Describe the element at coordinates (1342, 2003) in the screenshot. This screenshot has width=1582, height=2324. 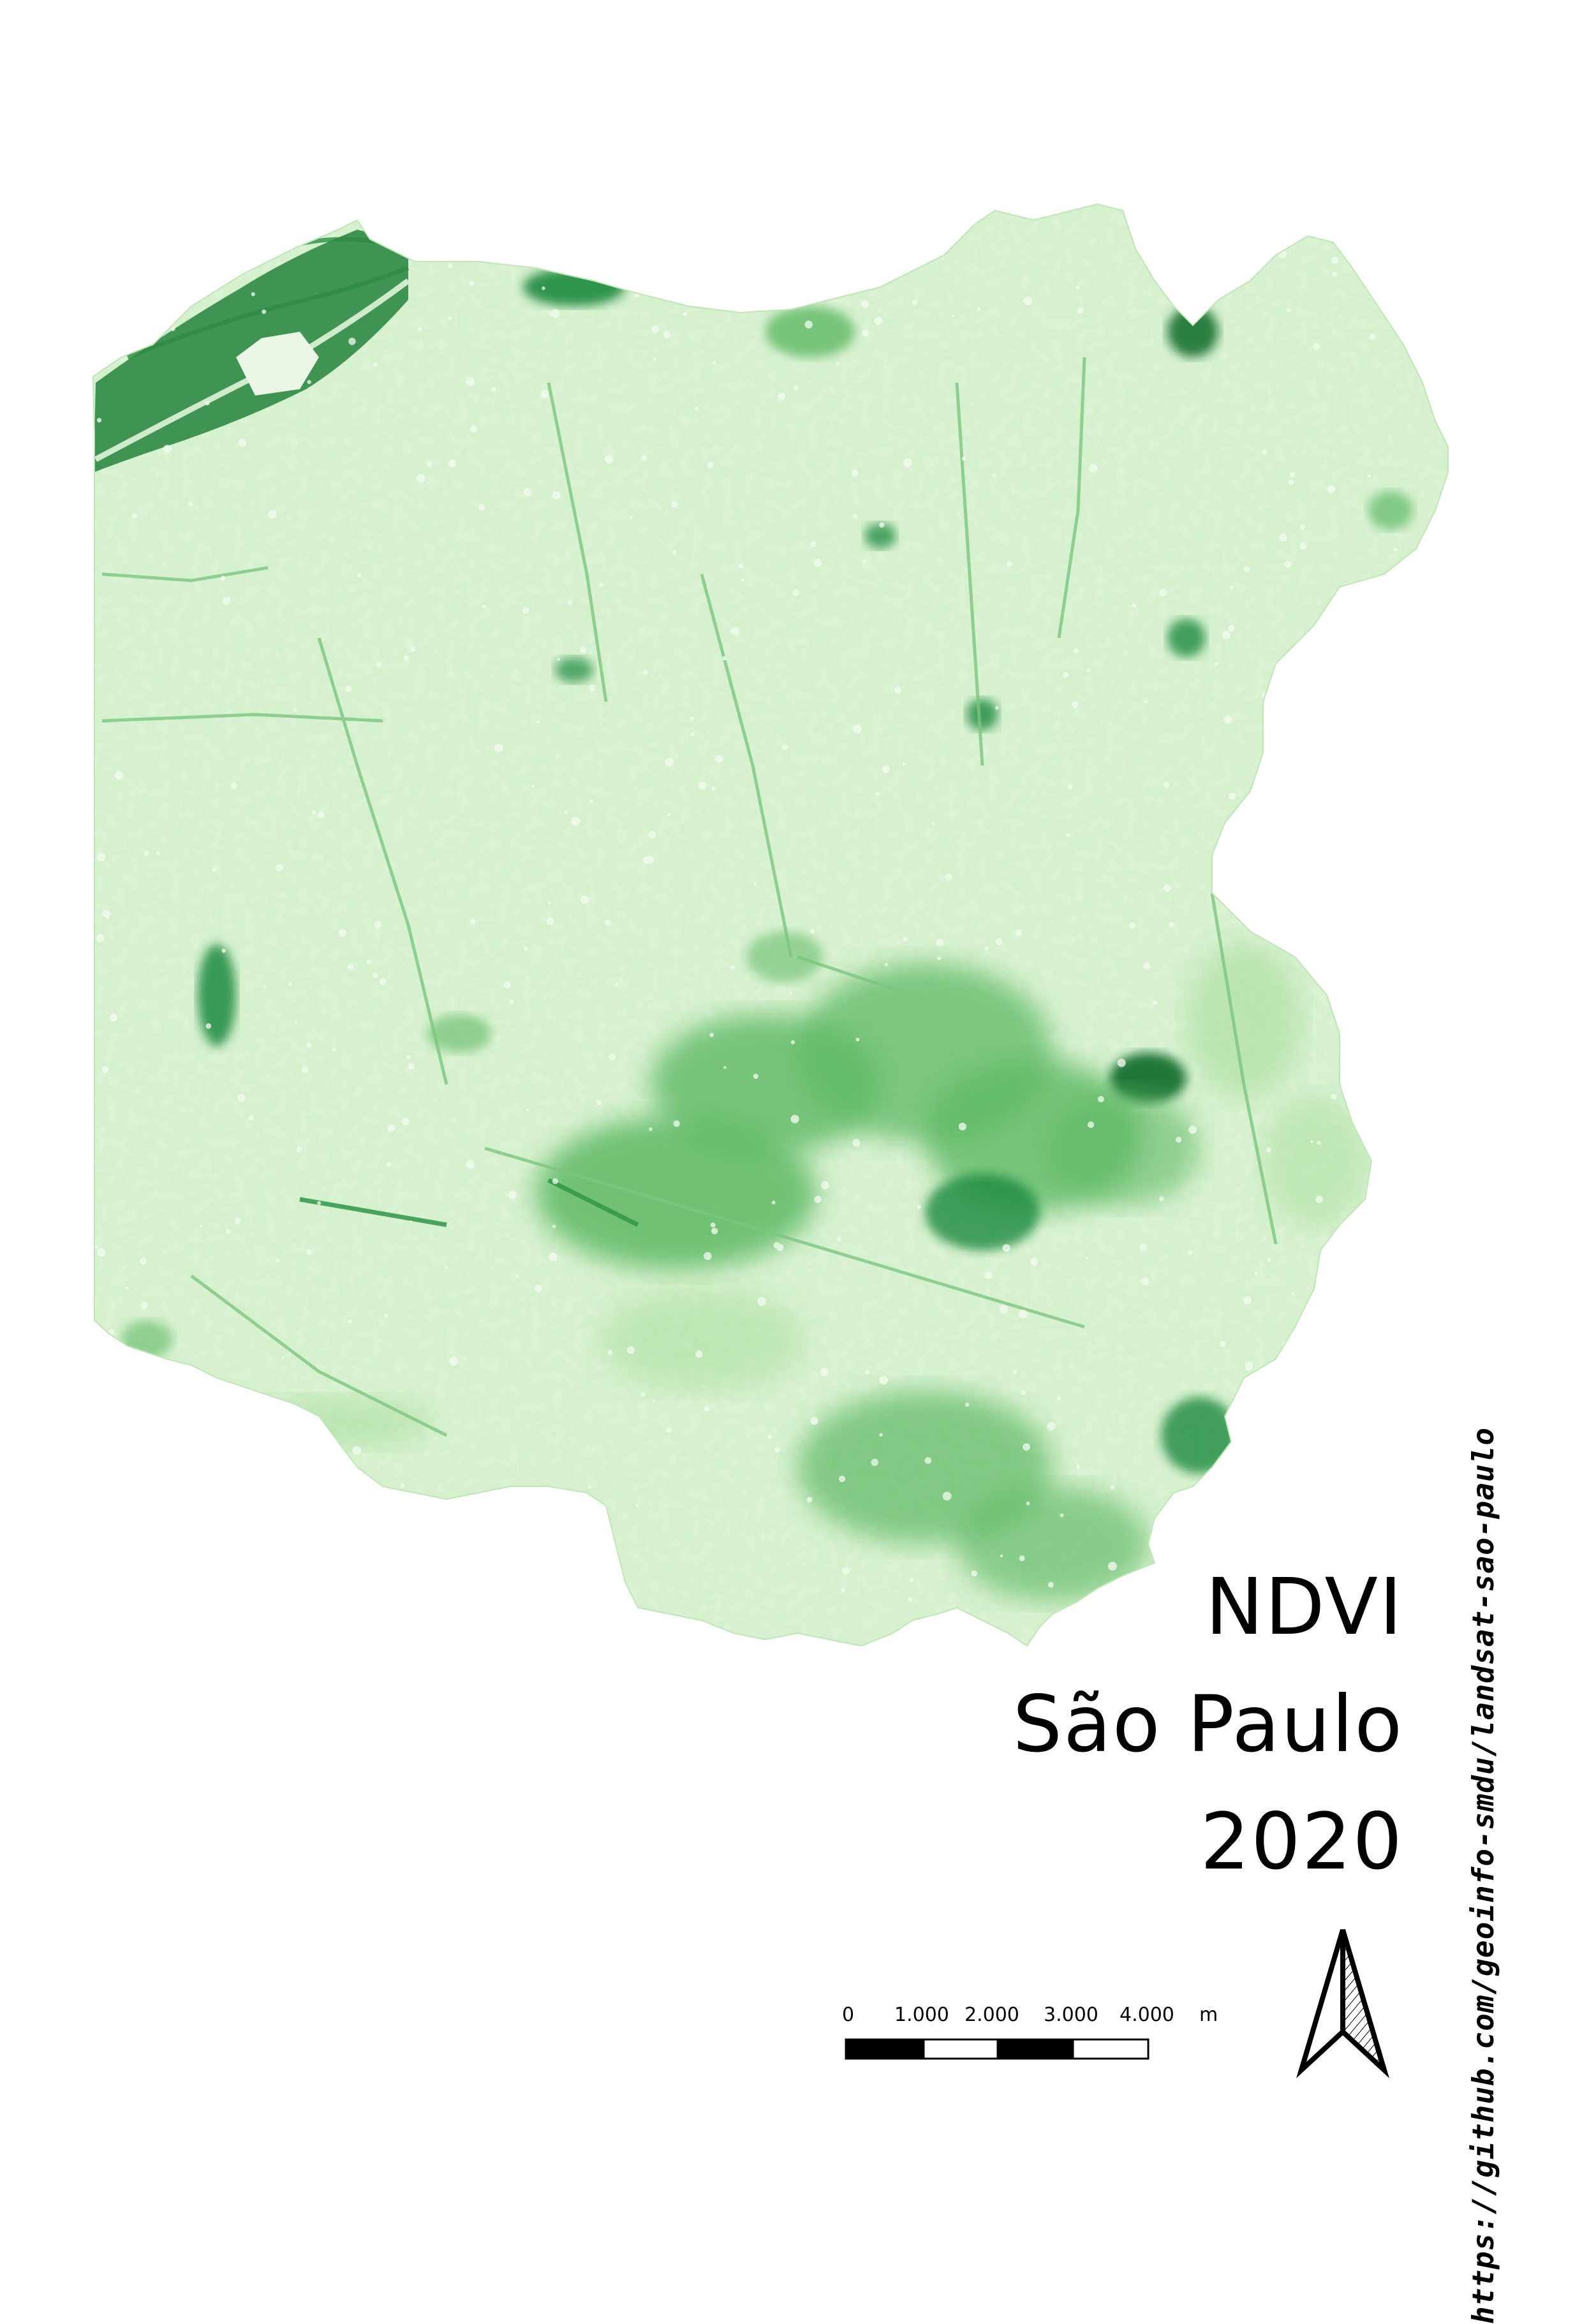
I see `north-arrow-icon` at that location.